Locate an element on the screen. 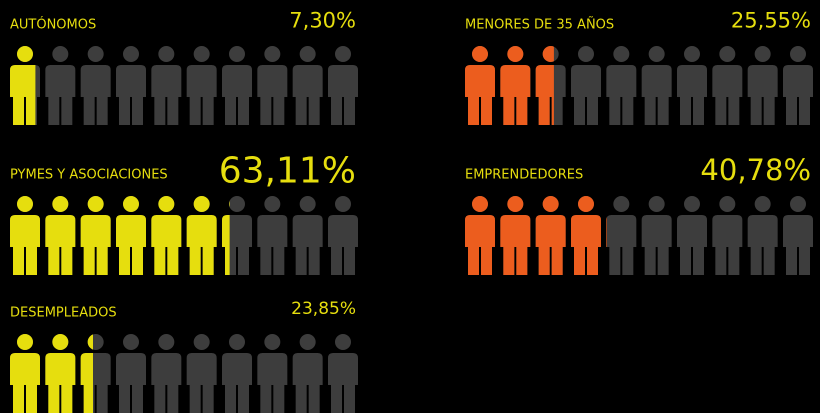 The width and height of the screenshot is (820, 413). panel-title: PYMES Y ASOCIACIONES is located at coordinates (89, 175).